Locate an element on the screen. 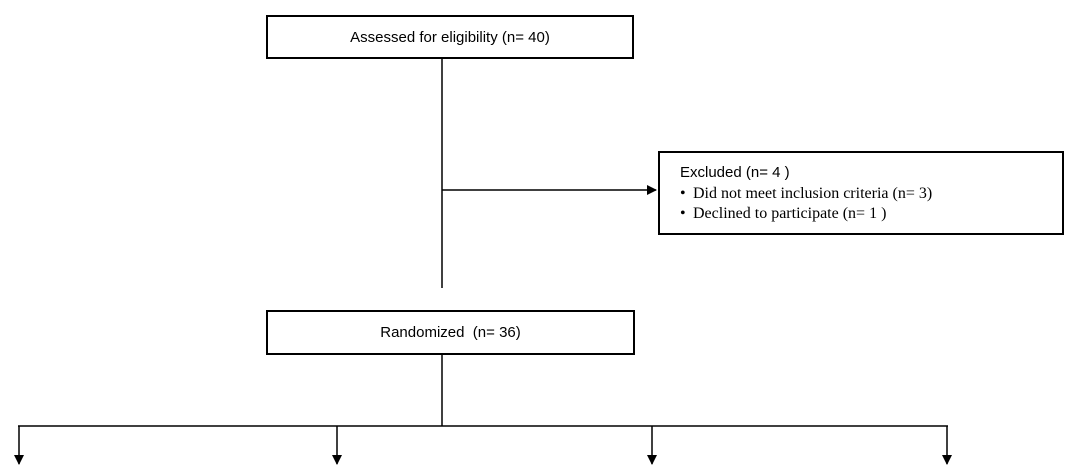  randomized-label: Randomized (n= 36) is located at coordinates (450, 332).